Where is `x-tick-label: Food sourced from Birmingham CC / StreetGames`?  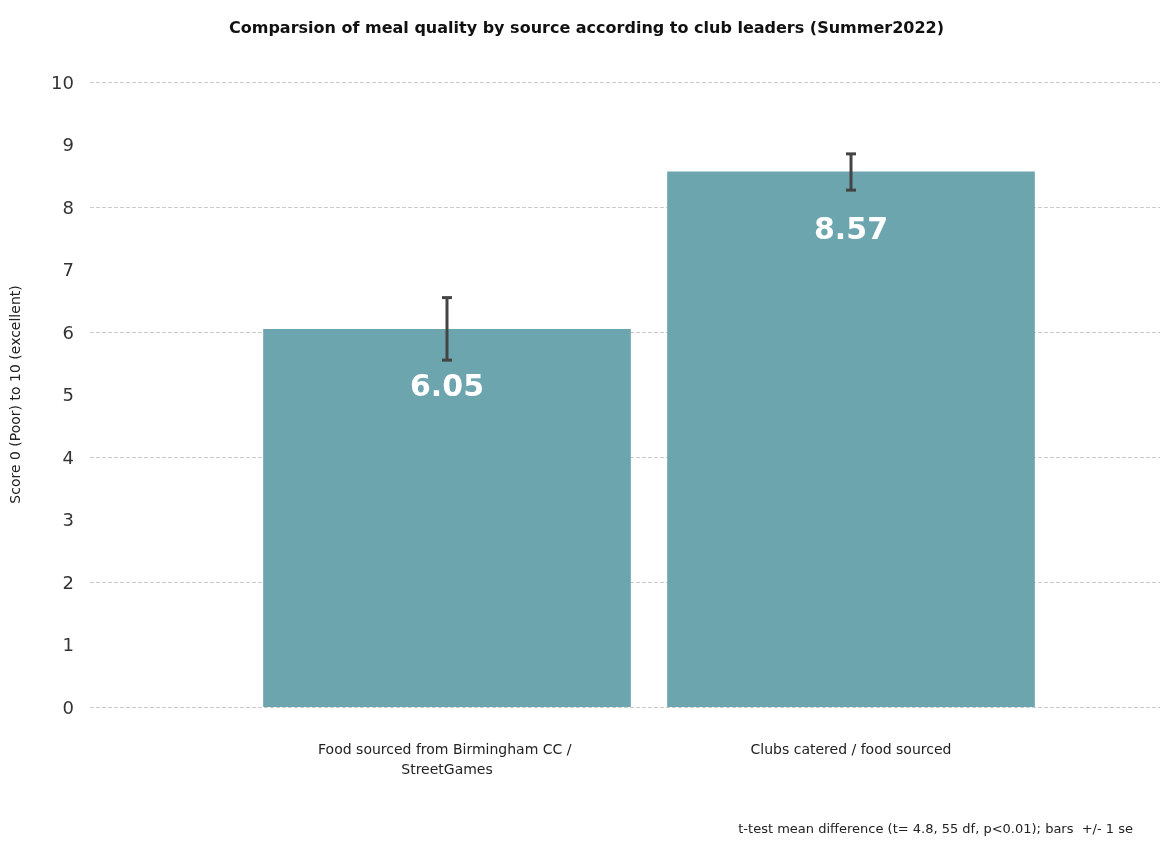
x-tick-label: Food sourced from Birmingham CC / StreetGames is located at coordinates (447, 759).